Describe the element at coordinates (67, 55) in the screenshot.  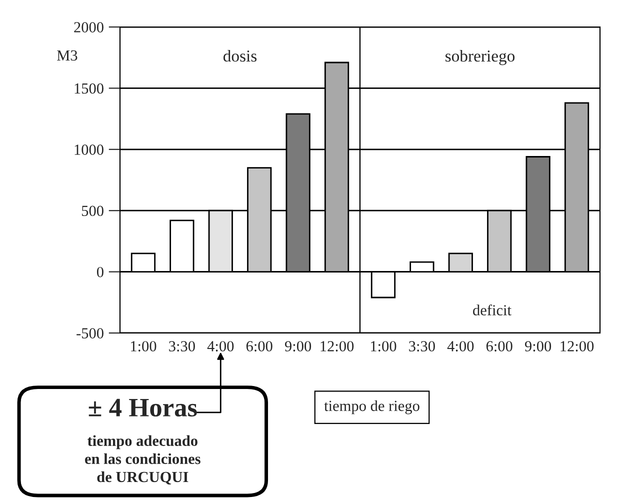
I see `y-axis-title: M3` at that location.